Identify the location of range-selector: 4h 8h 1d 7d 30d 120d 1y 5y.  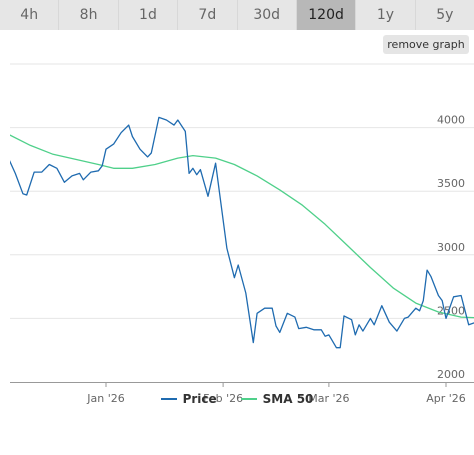
(237, 15).